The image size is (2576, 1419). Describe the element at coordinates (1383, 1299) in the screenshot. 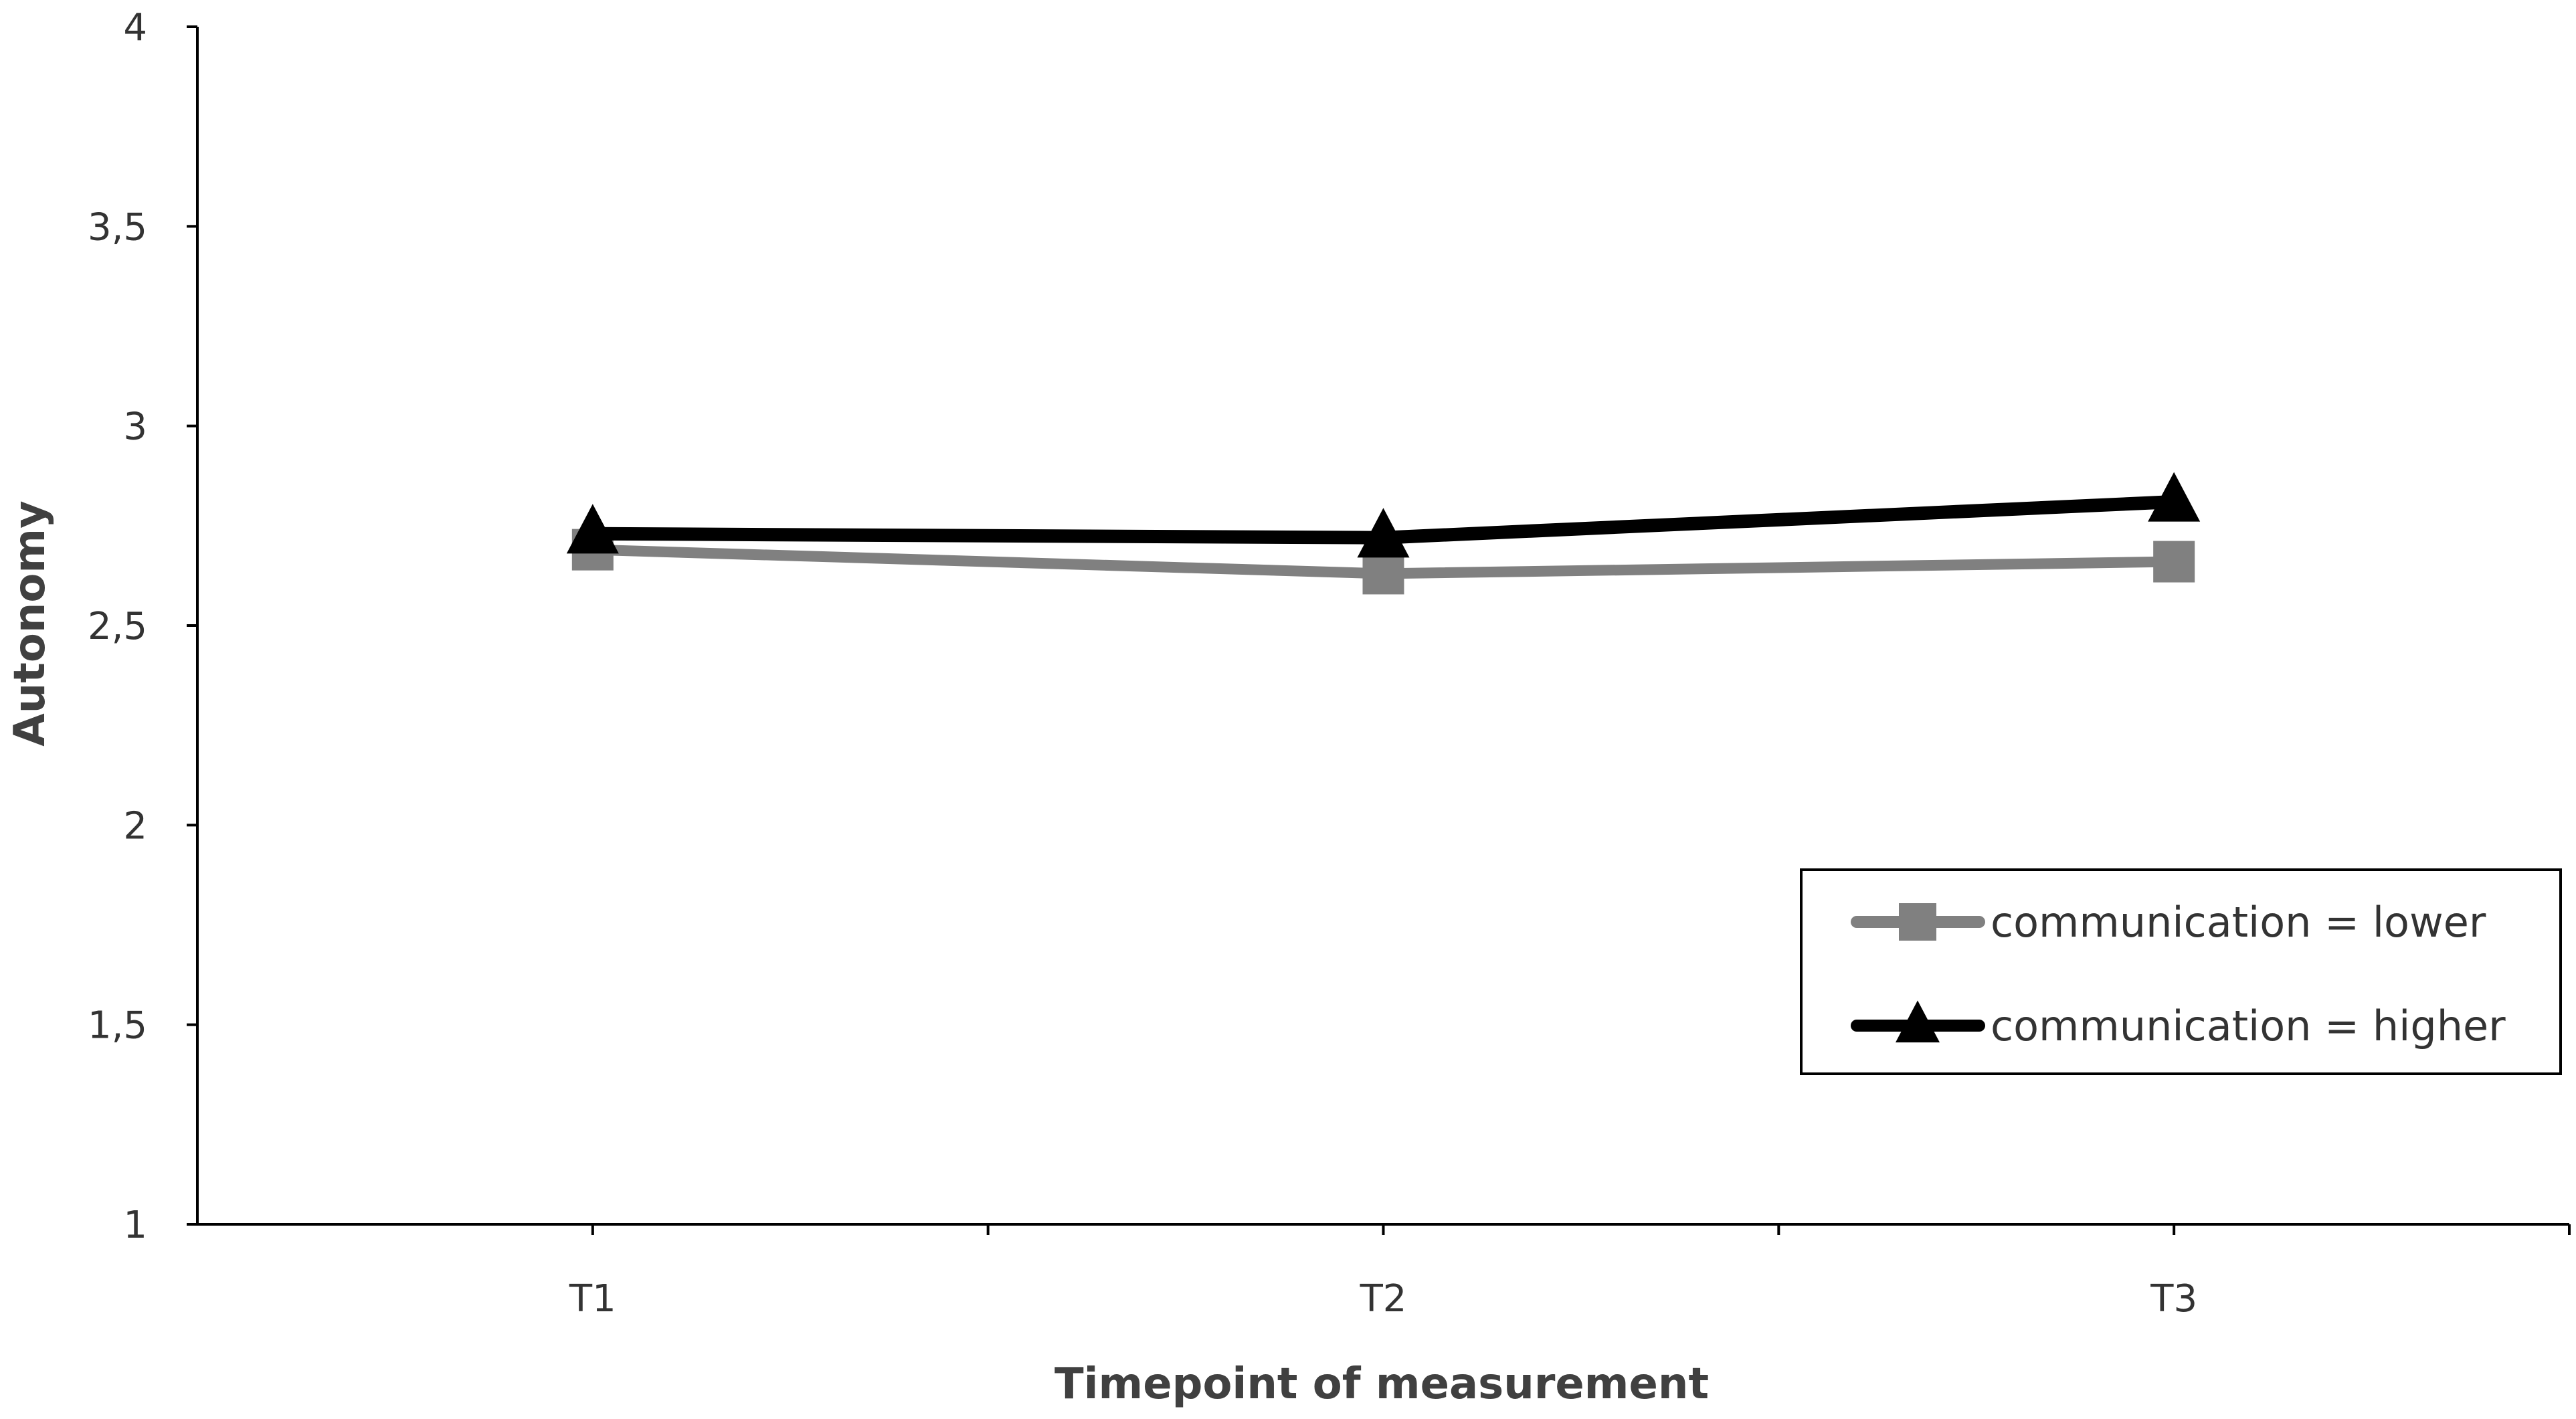

I see `x-tick-label: T2` at that location.